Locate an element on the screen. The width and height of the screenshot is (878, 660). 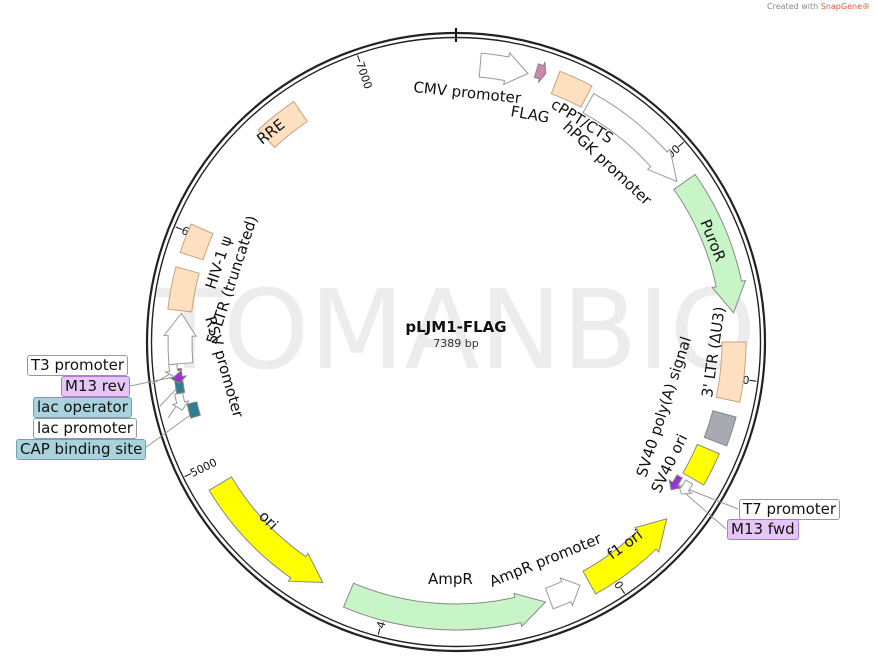
feature-cmv is located at coordinates (503, 68).